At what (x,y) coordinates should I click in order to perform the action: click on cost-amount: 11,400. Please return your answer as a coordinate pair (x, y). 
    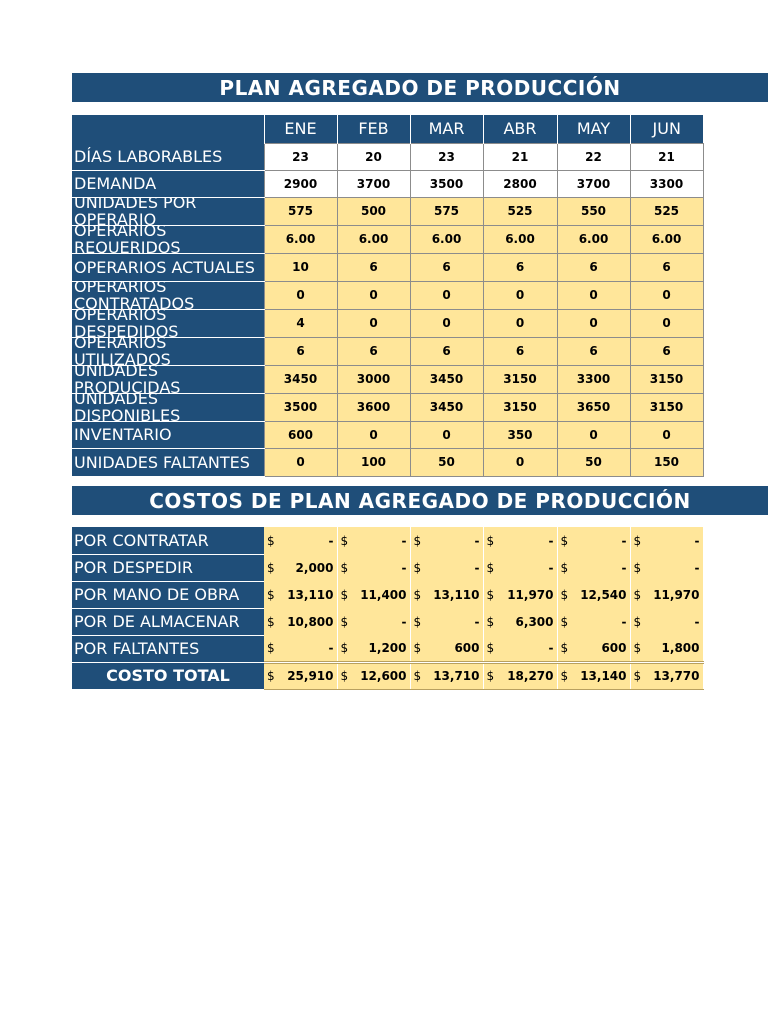
    Looking at the image, I should click on (383, 594).